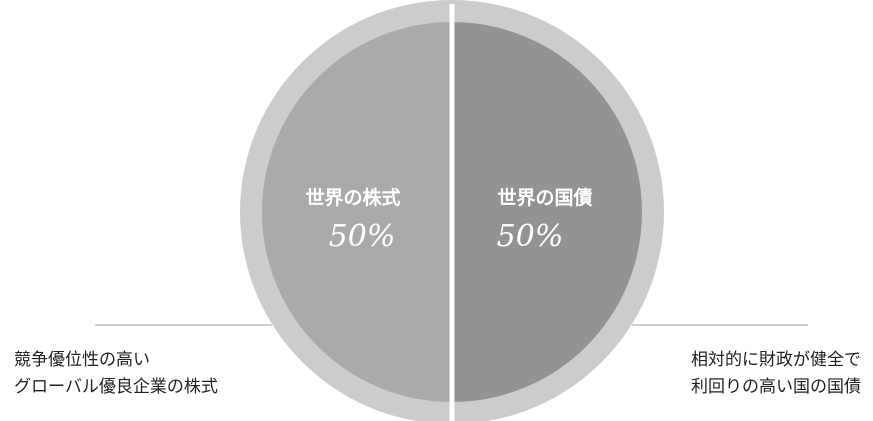 This screenshot has width=873, height=421. Describe the element at coordinates (544, 197) in the screenshot. I see `slice-label-bonds: 世界の国債` at that location.